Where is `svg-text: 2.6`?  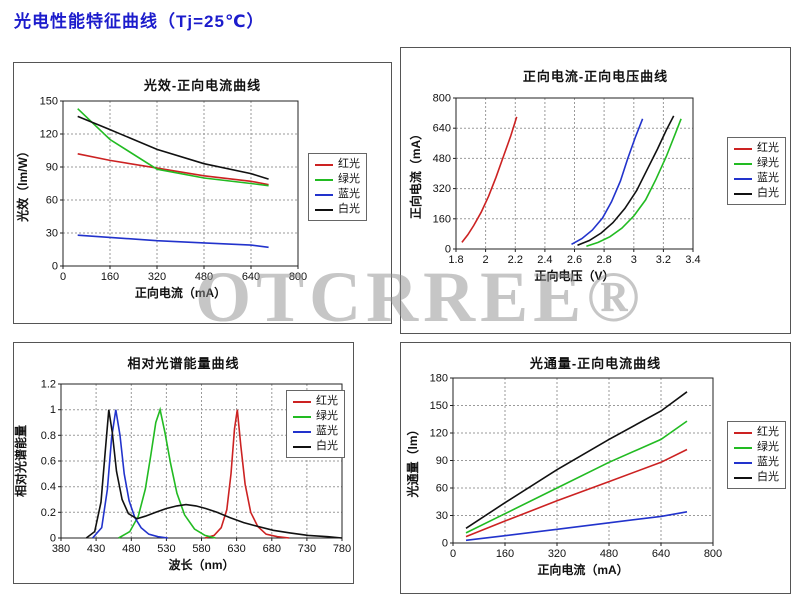 svg-text: 2.6 is located at coordinates (574, 260).